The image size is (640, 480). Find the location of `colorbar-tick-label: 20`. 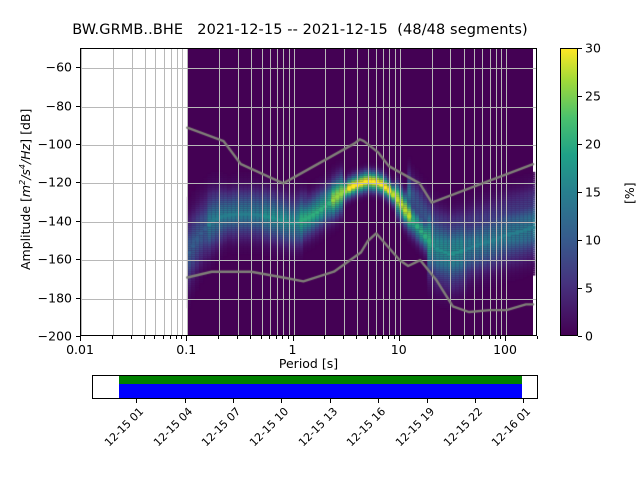

colorbar-tick-label: 20 is located at coordinates (593, 144).